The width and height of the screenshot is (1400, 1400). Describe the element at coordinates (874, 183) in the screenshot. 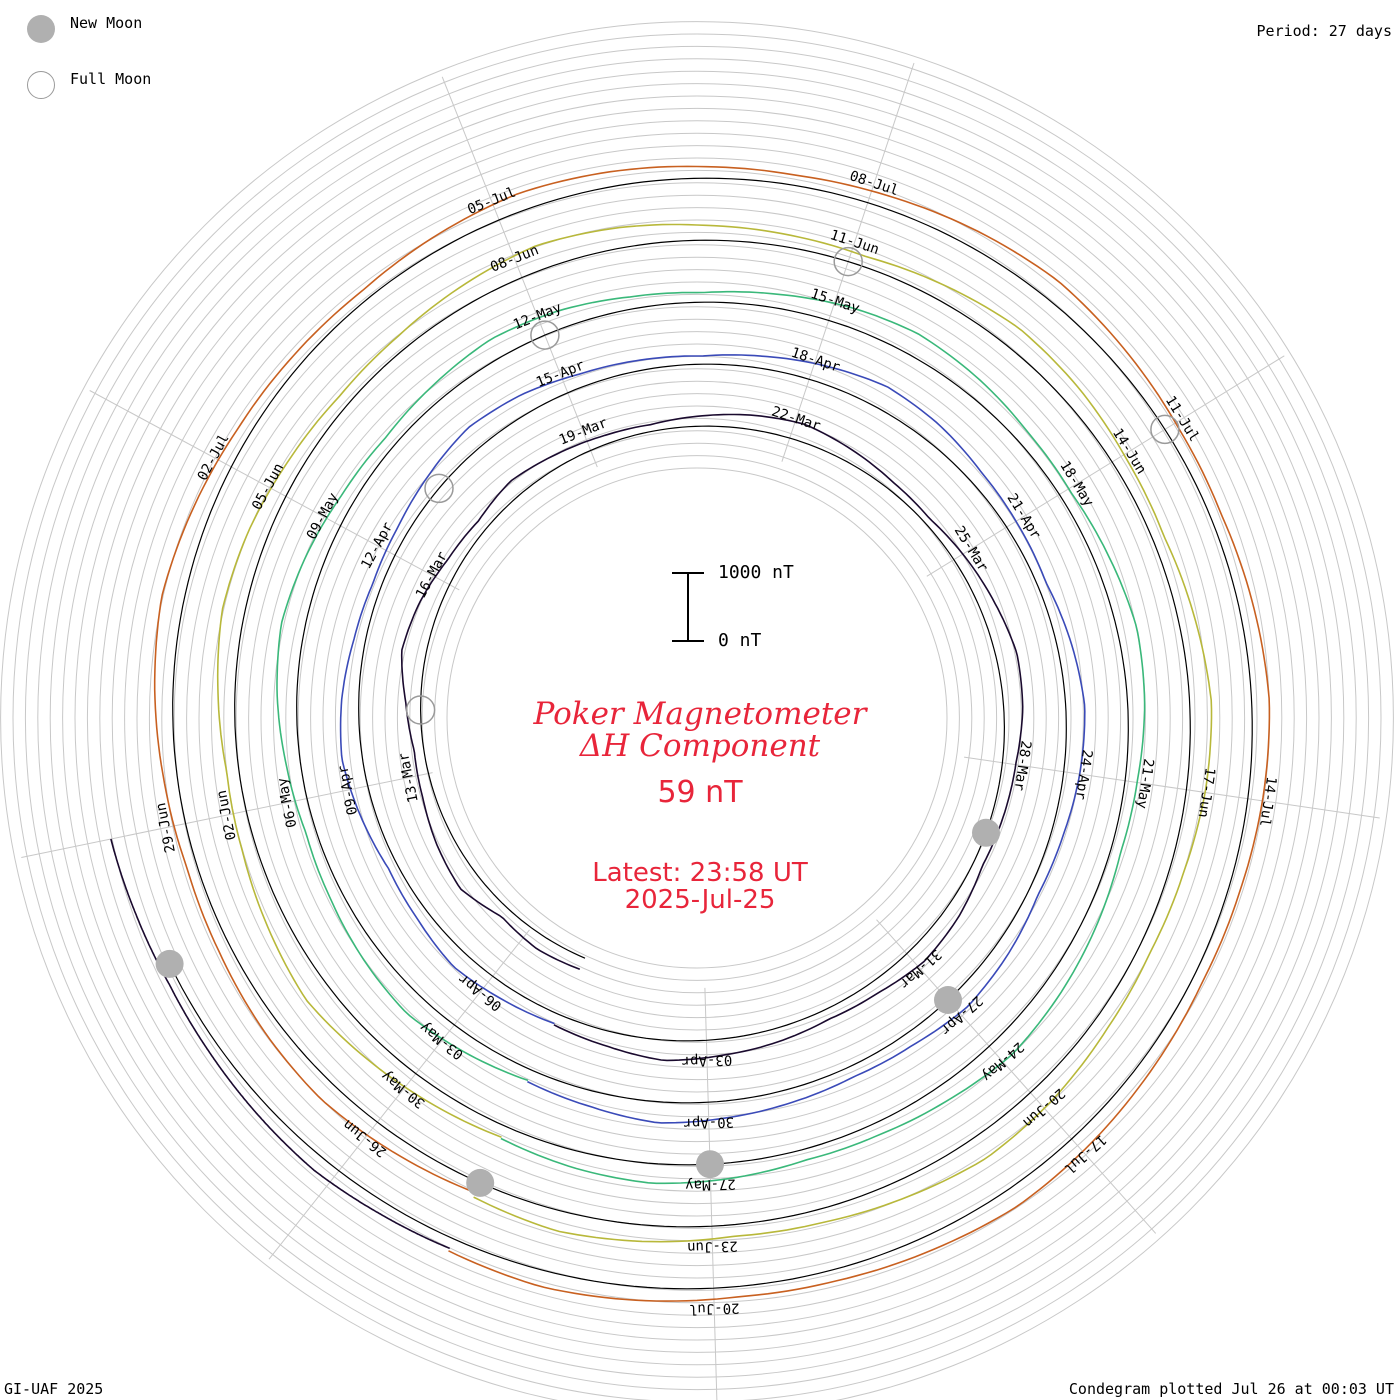

I see `date-tick-label: 08-Jul` at that location.